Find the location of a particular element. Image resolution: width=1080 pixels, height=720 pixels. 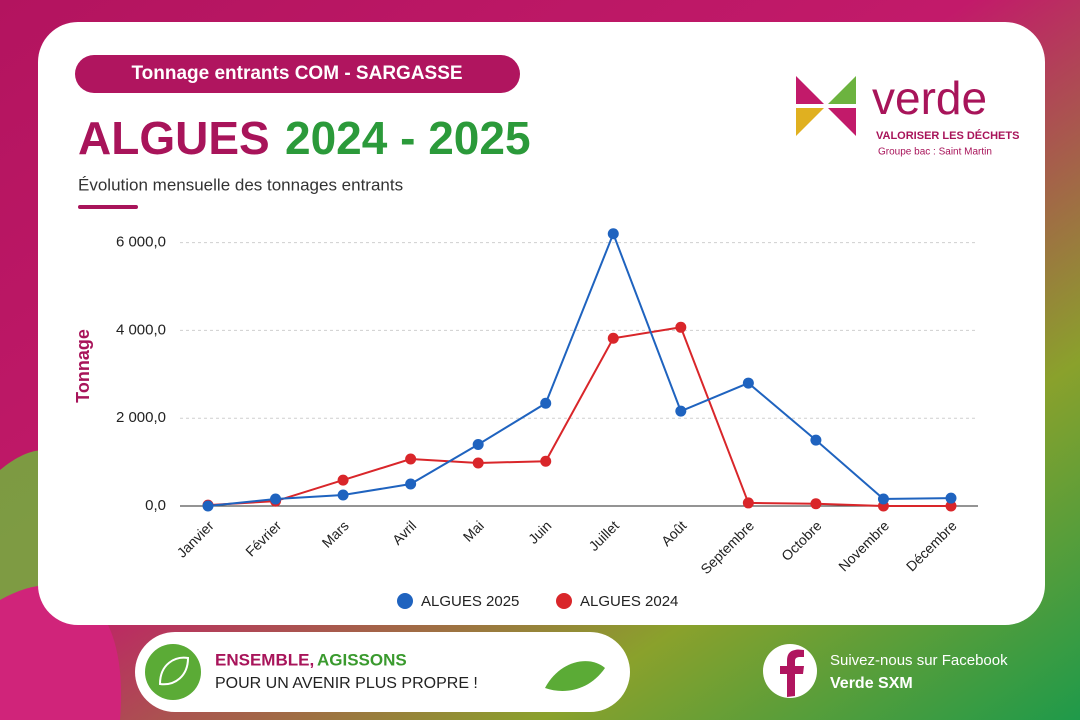

underline is located at coordinates (108, 207).